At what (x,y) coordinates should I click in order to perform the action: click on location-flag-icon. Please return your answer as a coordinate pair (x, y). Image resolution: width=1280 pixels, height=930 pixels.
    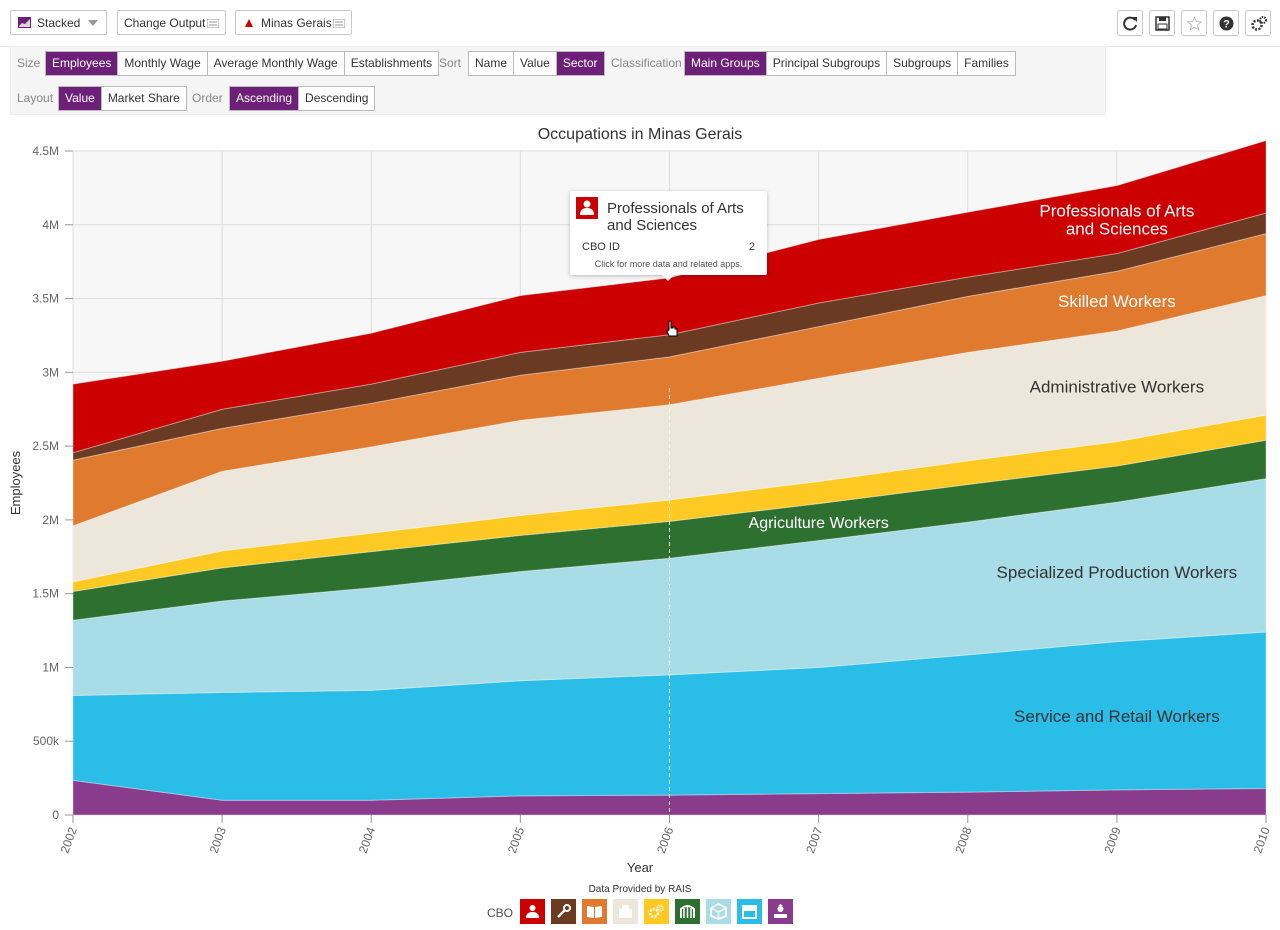
    Looking at the image, I should click on (249, 23).